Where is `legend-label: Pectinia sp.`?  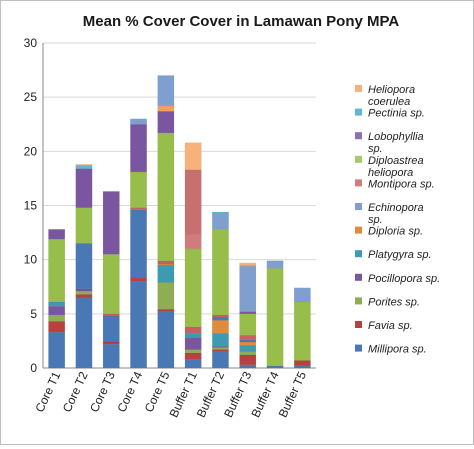
legend-label: Pectinia sp. is located at coordinates (396, 114).